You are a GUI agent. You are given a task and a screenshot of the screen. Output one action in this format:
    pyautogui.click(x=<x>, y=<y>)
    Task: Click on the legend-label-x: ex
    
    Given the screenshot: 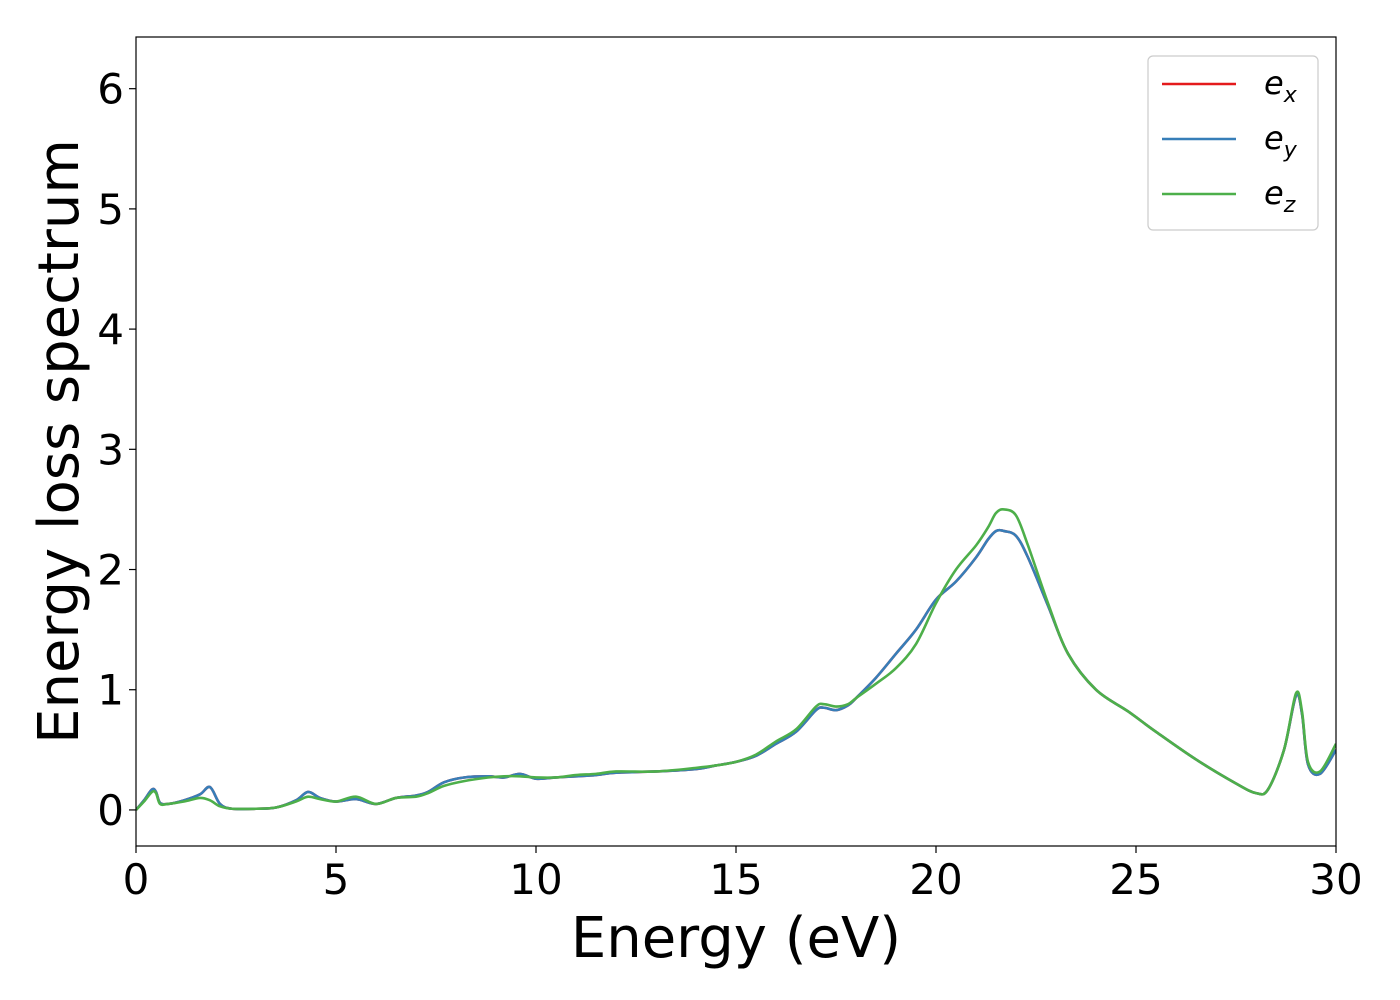 What is the action you would take?
    pyautogui.click(x=1281, y=86)
    